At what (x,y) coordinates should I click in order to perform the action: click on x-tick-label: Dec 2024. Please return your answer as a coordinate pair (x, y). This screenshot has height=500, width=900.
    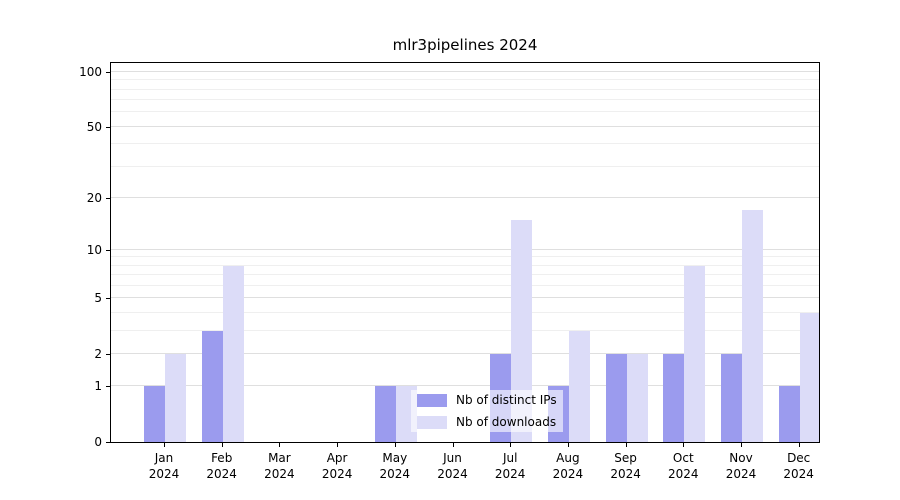
    Looking at the image, I should click on (799, 466).